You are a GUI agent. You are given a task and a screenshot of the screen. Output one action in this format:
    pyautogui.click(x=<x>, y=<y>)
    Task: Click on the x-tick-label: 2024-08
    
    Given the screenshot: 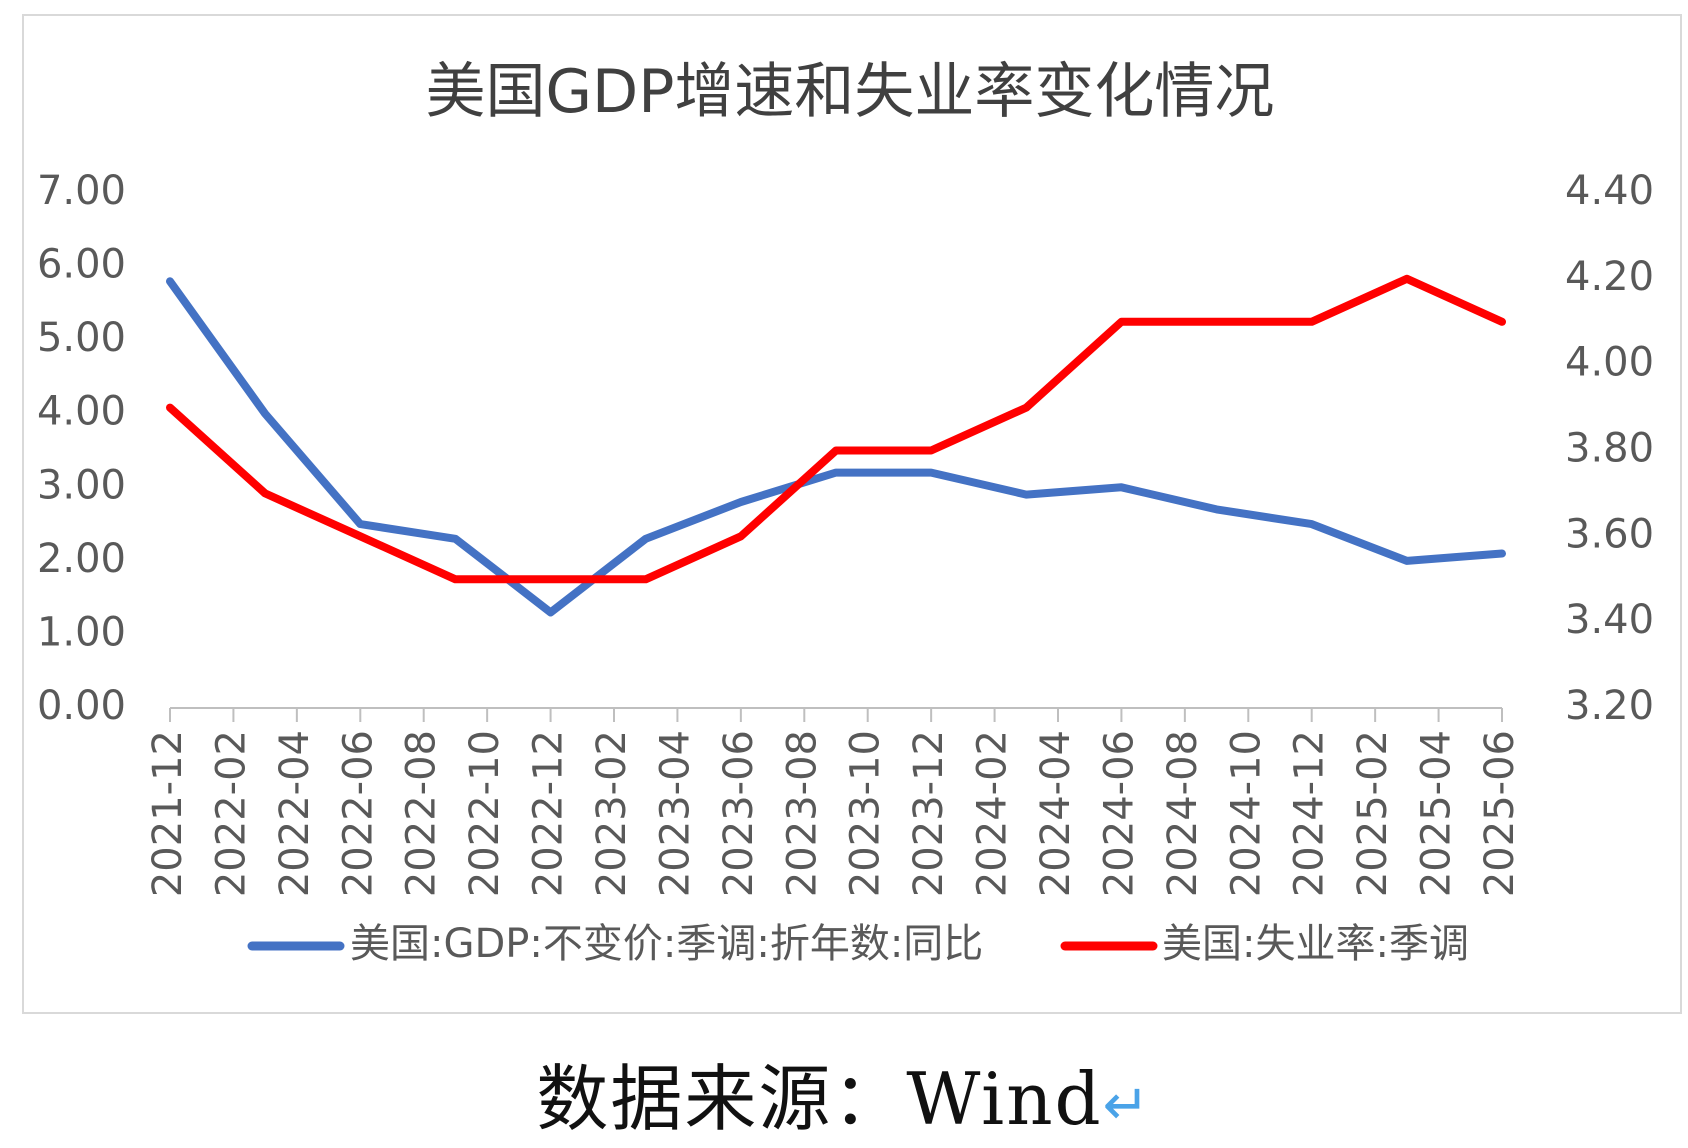 What is the action you would take?
    pyautogui.click(x=1183, y=813)
    